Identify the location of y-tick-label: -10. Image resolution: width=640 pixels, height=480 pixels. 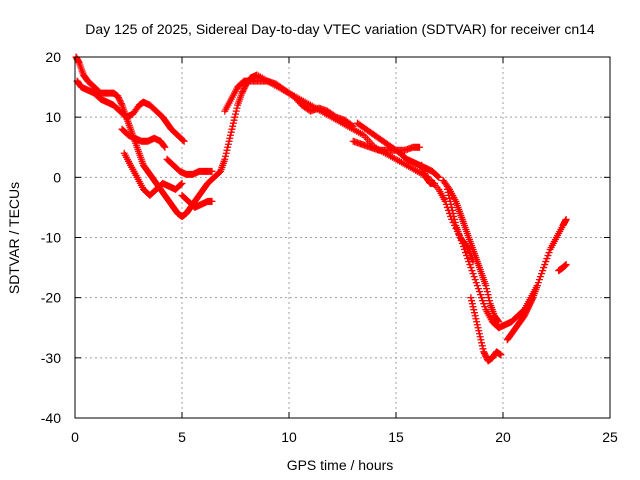
(51, 238).